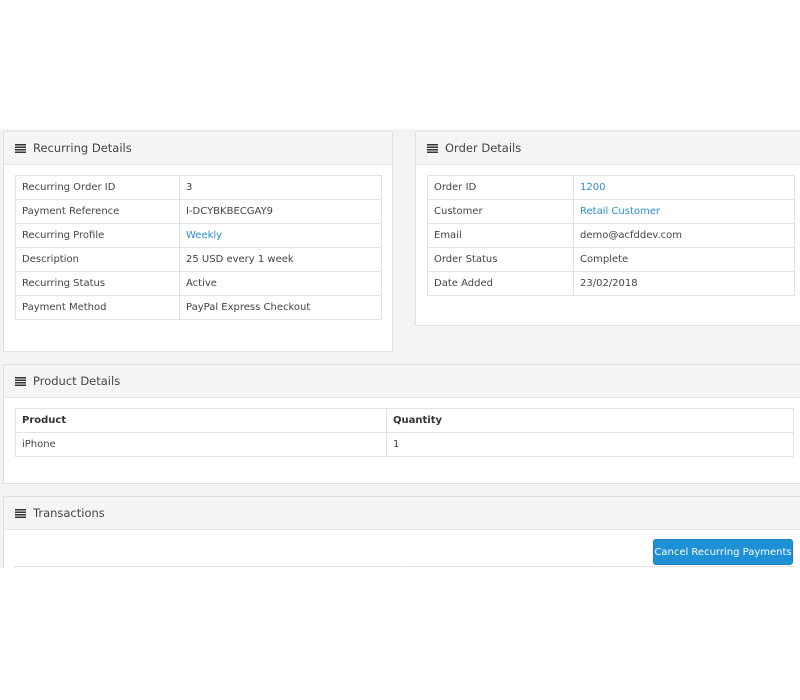 The height and width of the screenshot is (700, 800). I want to click on column-header: Quantity, so click(590, 420).